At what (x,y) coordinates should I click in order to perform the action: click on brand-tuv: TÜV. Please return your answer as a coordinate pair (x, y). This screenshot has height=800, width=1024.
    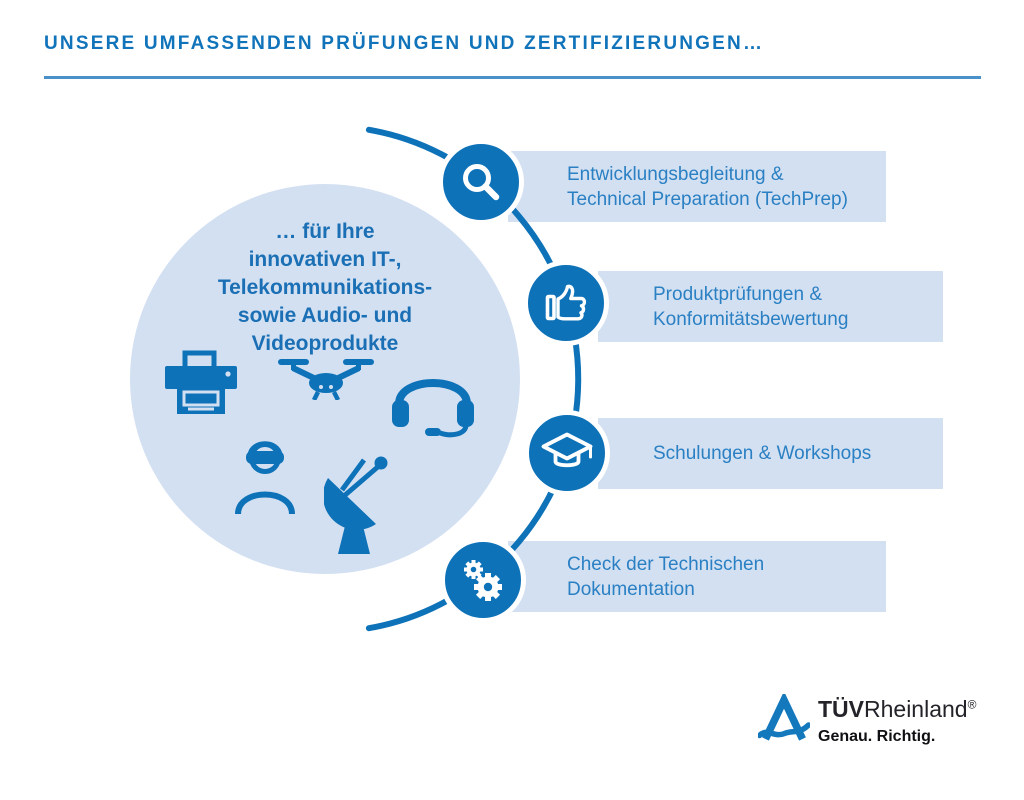
    Looking at the image, I should click on (841, 709).